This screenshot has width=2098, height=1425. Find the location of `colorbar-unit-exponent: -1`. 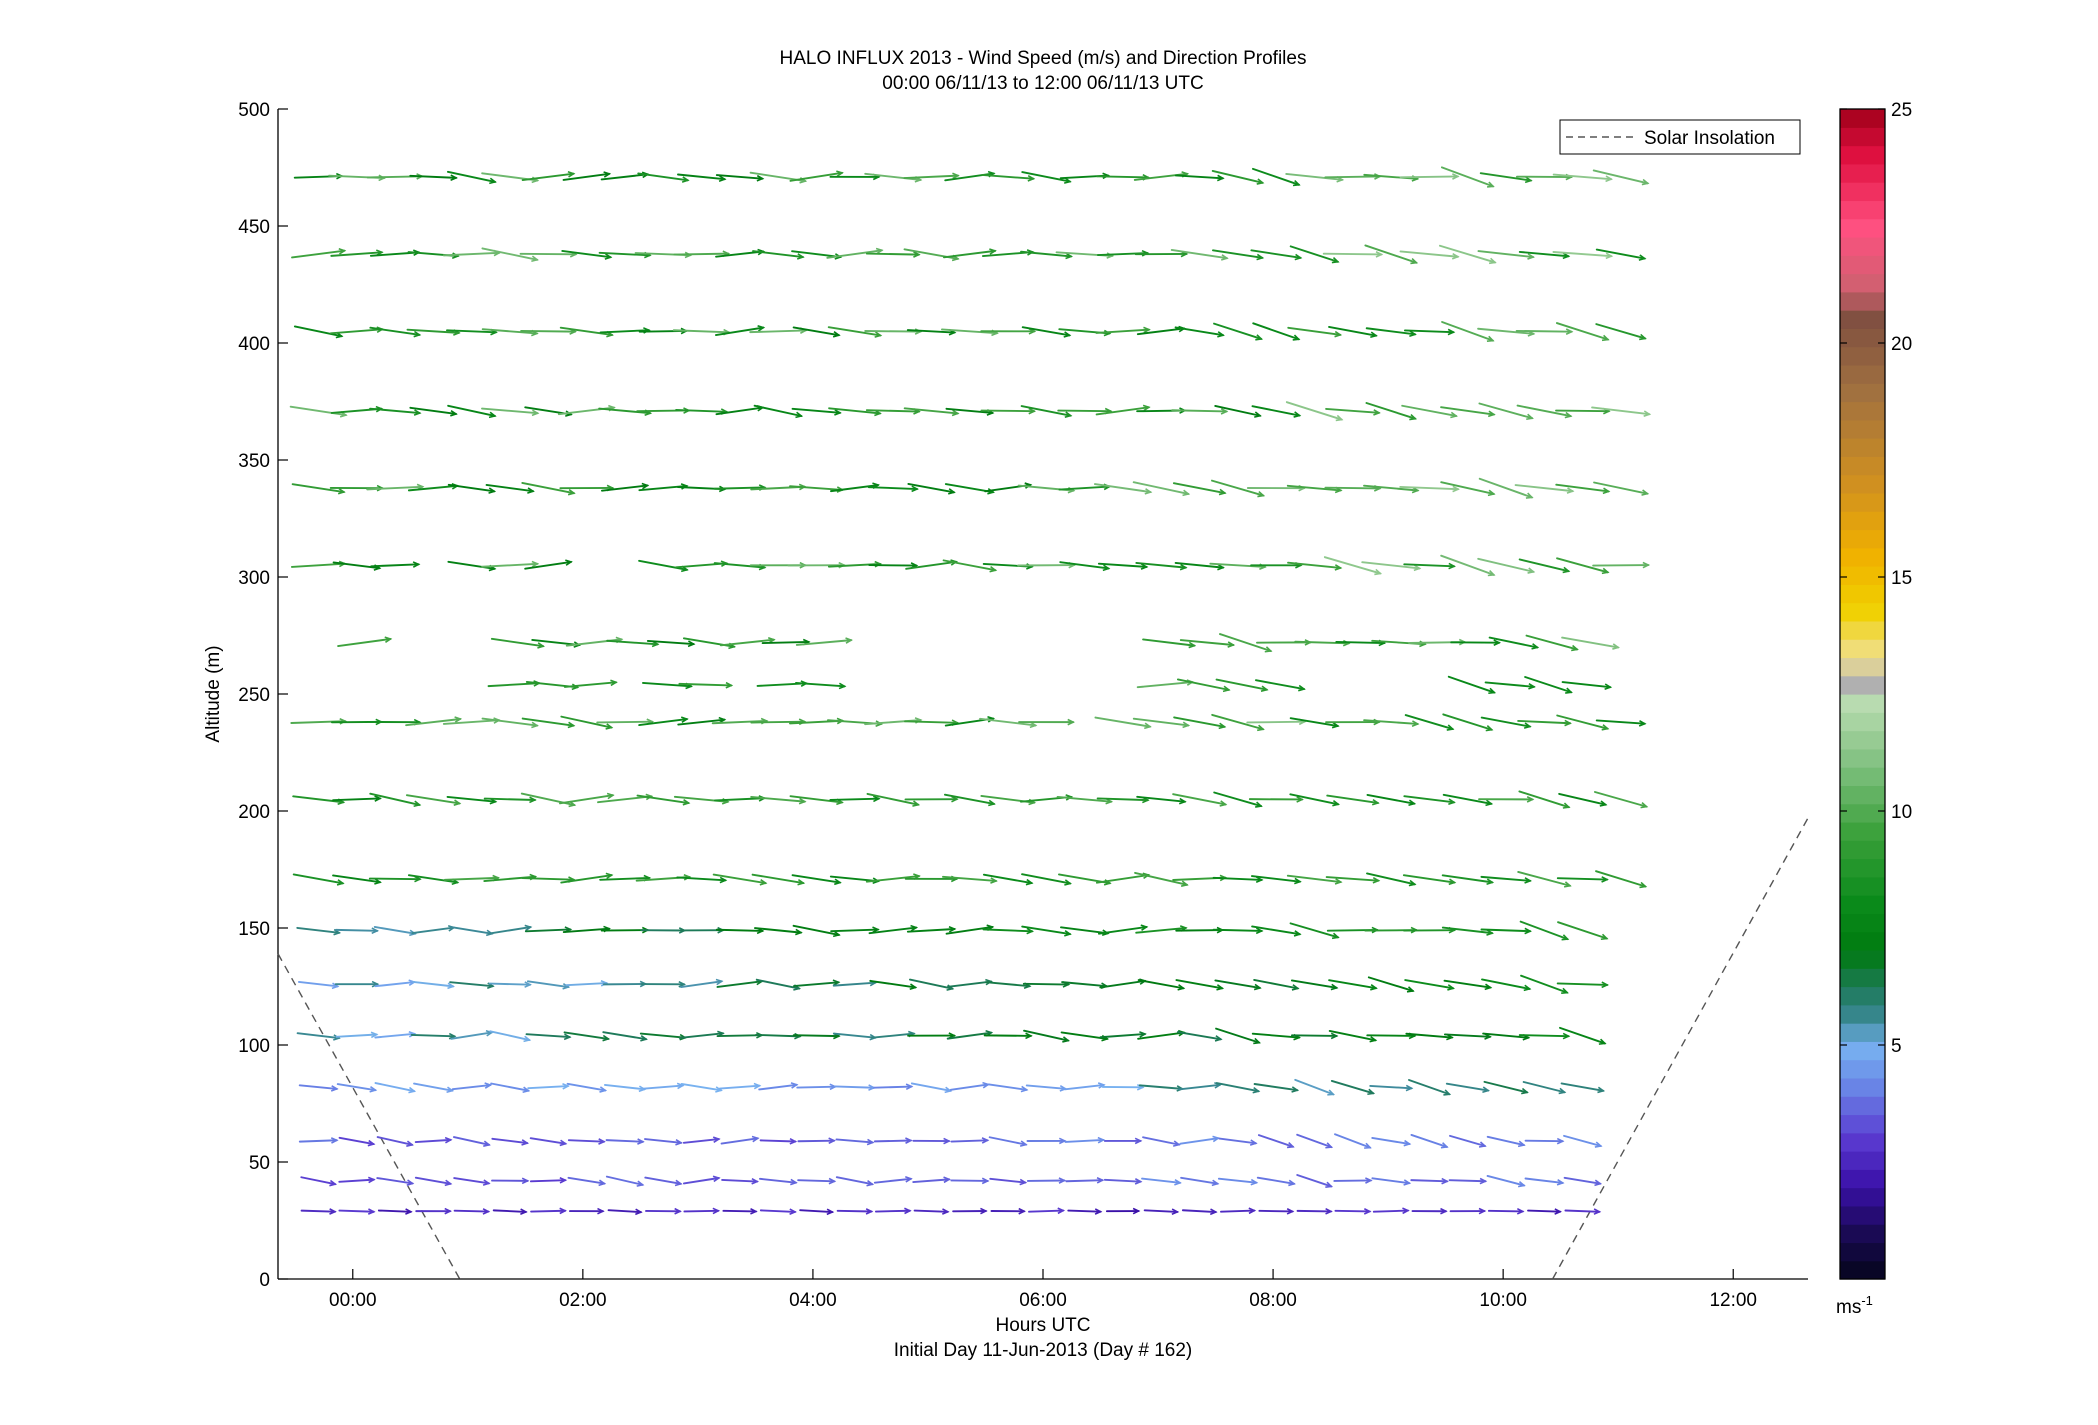

colorbar-unit-exponent: -1 is located at coordinates (1867, 1300).